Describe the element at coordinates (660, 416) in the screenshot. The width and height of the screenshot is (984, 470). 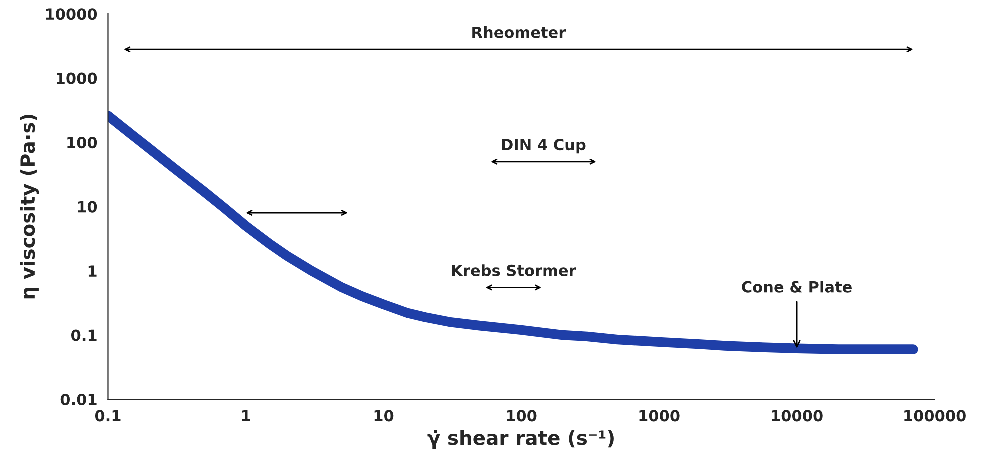
I see `x-tick-label: 1000` at that location.